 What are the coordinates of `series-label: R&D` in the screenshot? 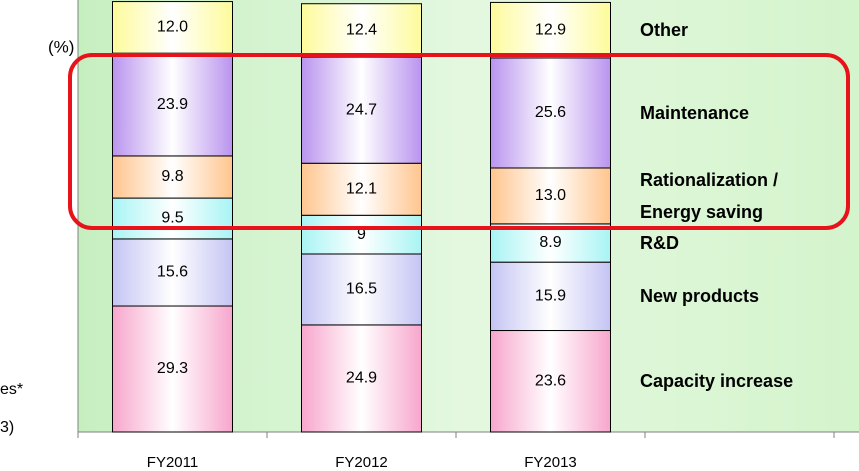 It's located at (659, 243).